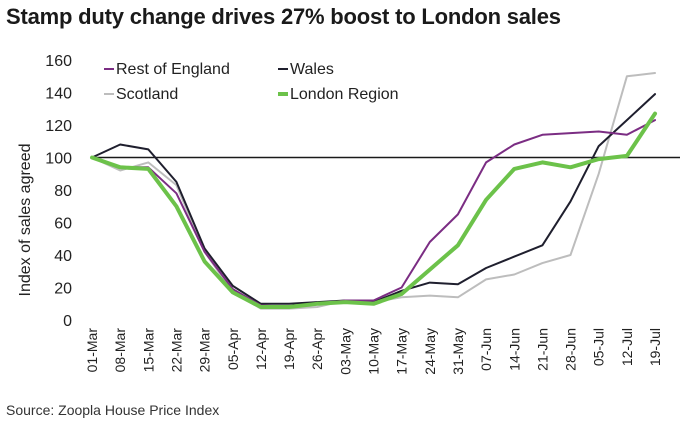 The width and height of the screenshot is (684, 425). What do you see at coordinates (63, 191) in the screenshot?
I see `y-tick-label: 80` at bounding box center [63, 191].